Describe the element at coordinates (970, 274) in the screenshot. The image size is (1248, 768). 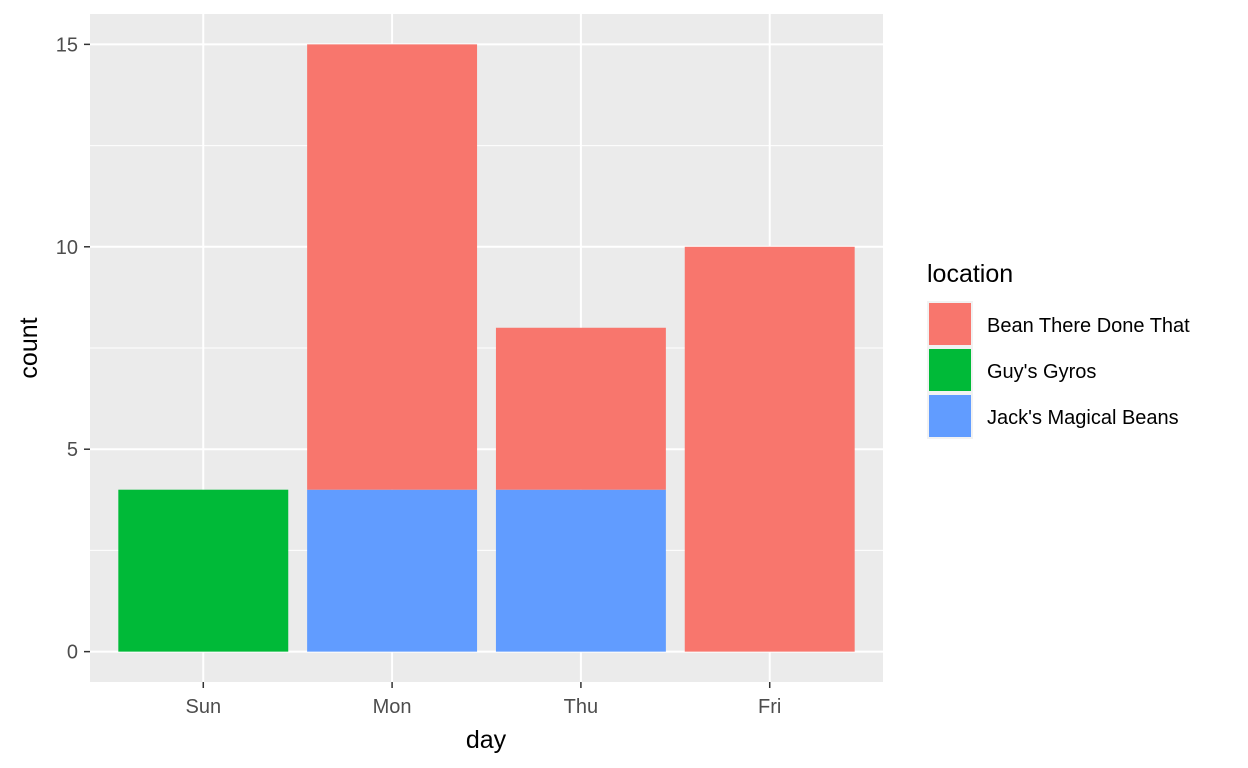
I see `legend-title: location` at that location.